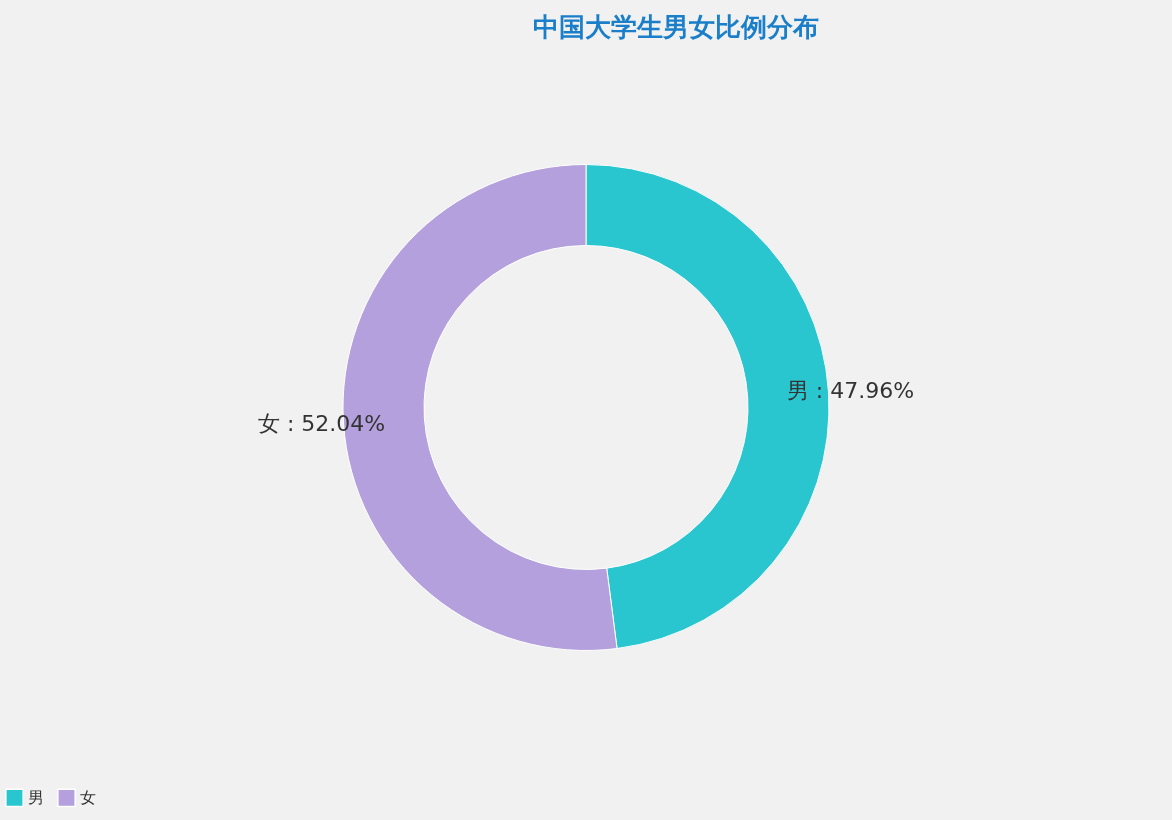  Describe the element at coordinates (321, 424) in the screenshot. I see `data-label: 女 : 52.04%` at that location.